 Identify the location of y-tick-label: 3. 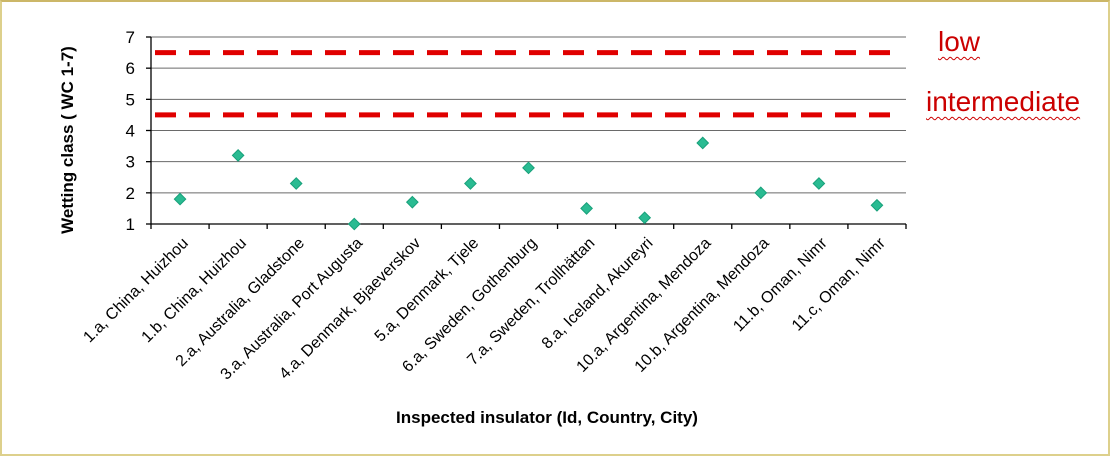
(130, 162).